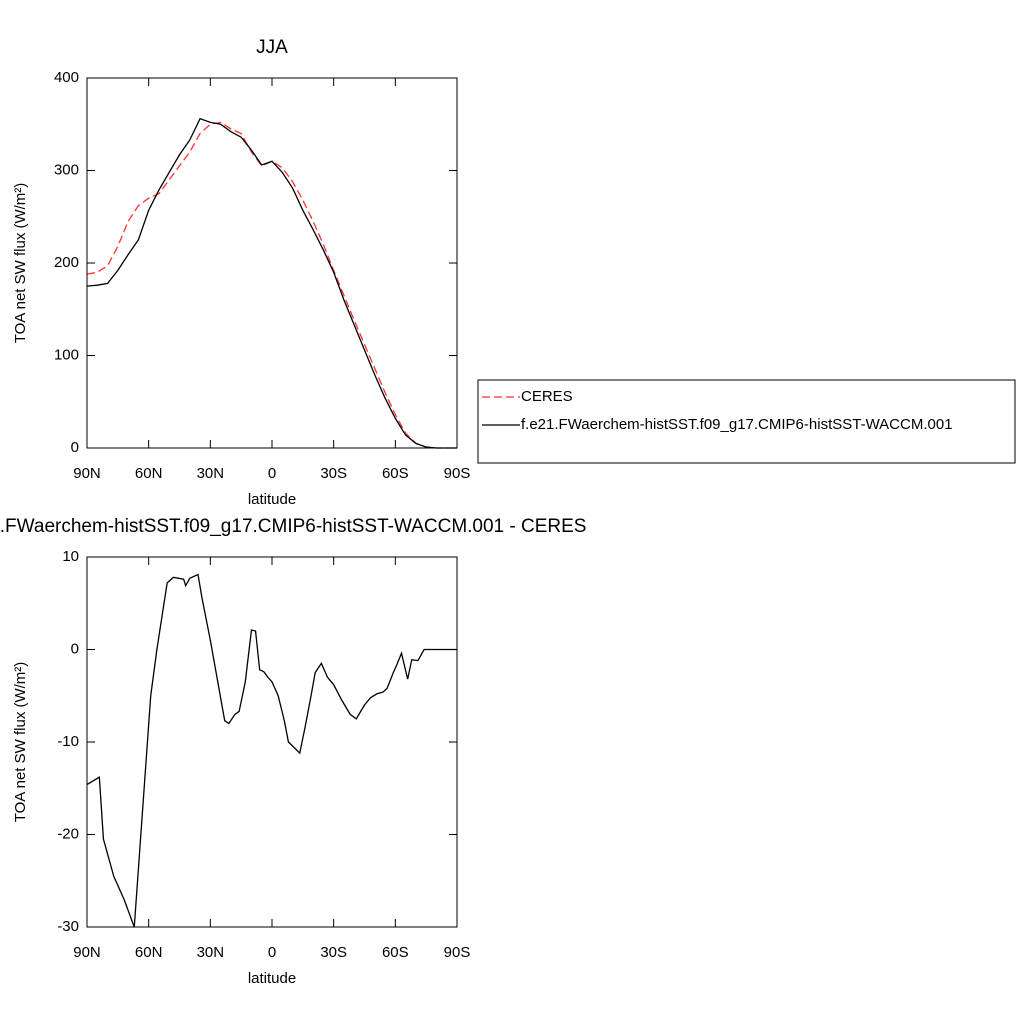 The image size is (1024, 1024). What do you see at coordinates (68, 926) in the screenshot?
I see `y-tick-label: -30` at bounding box center [68, 926].